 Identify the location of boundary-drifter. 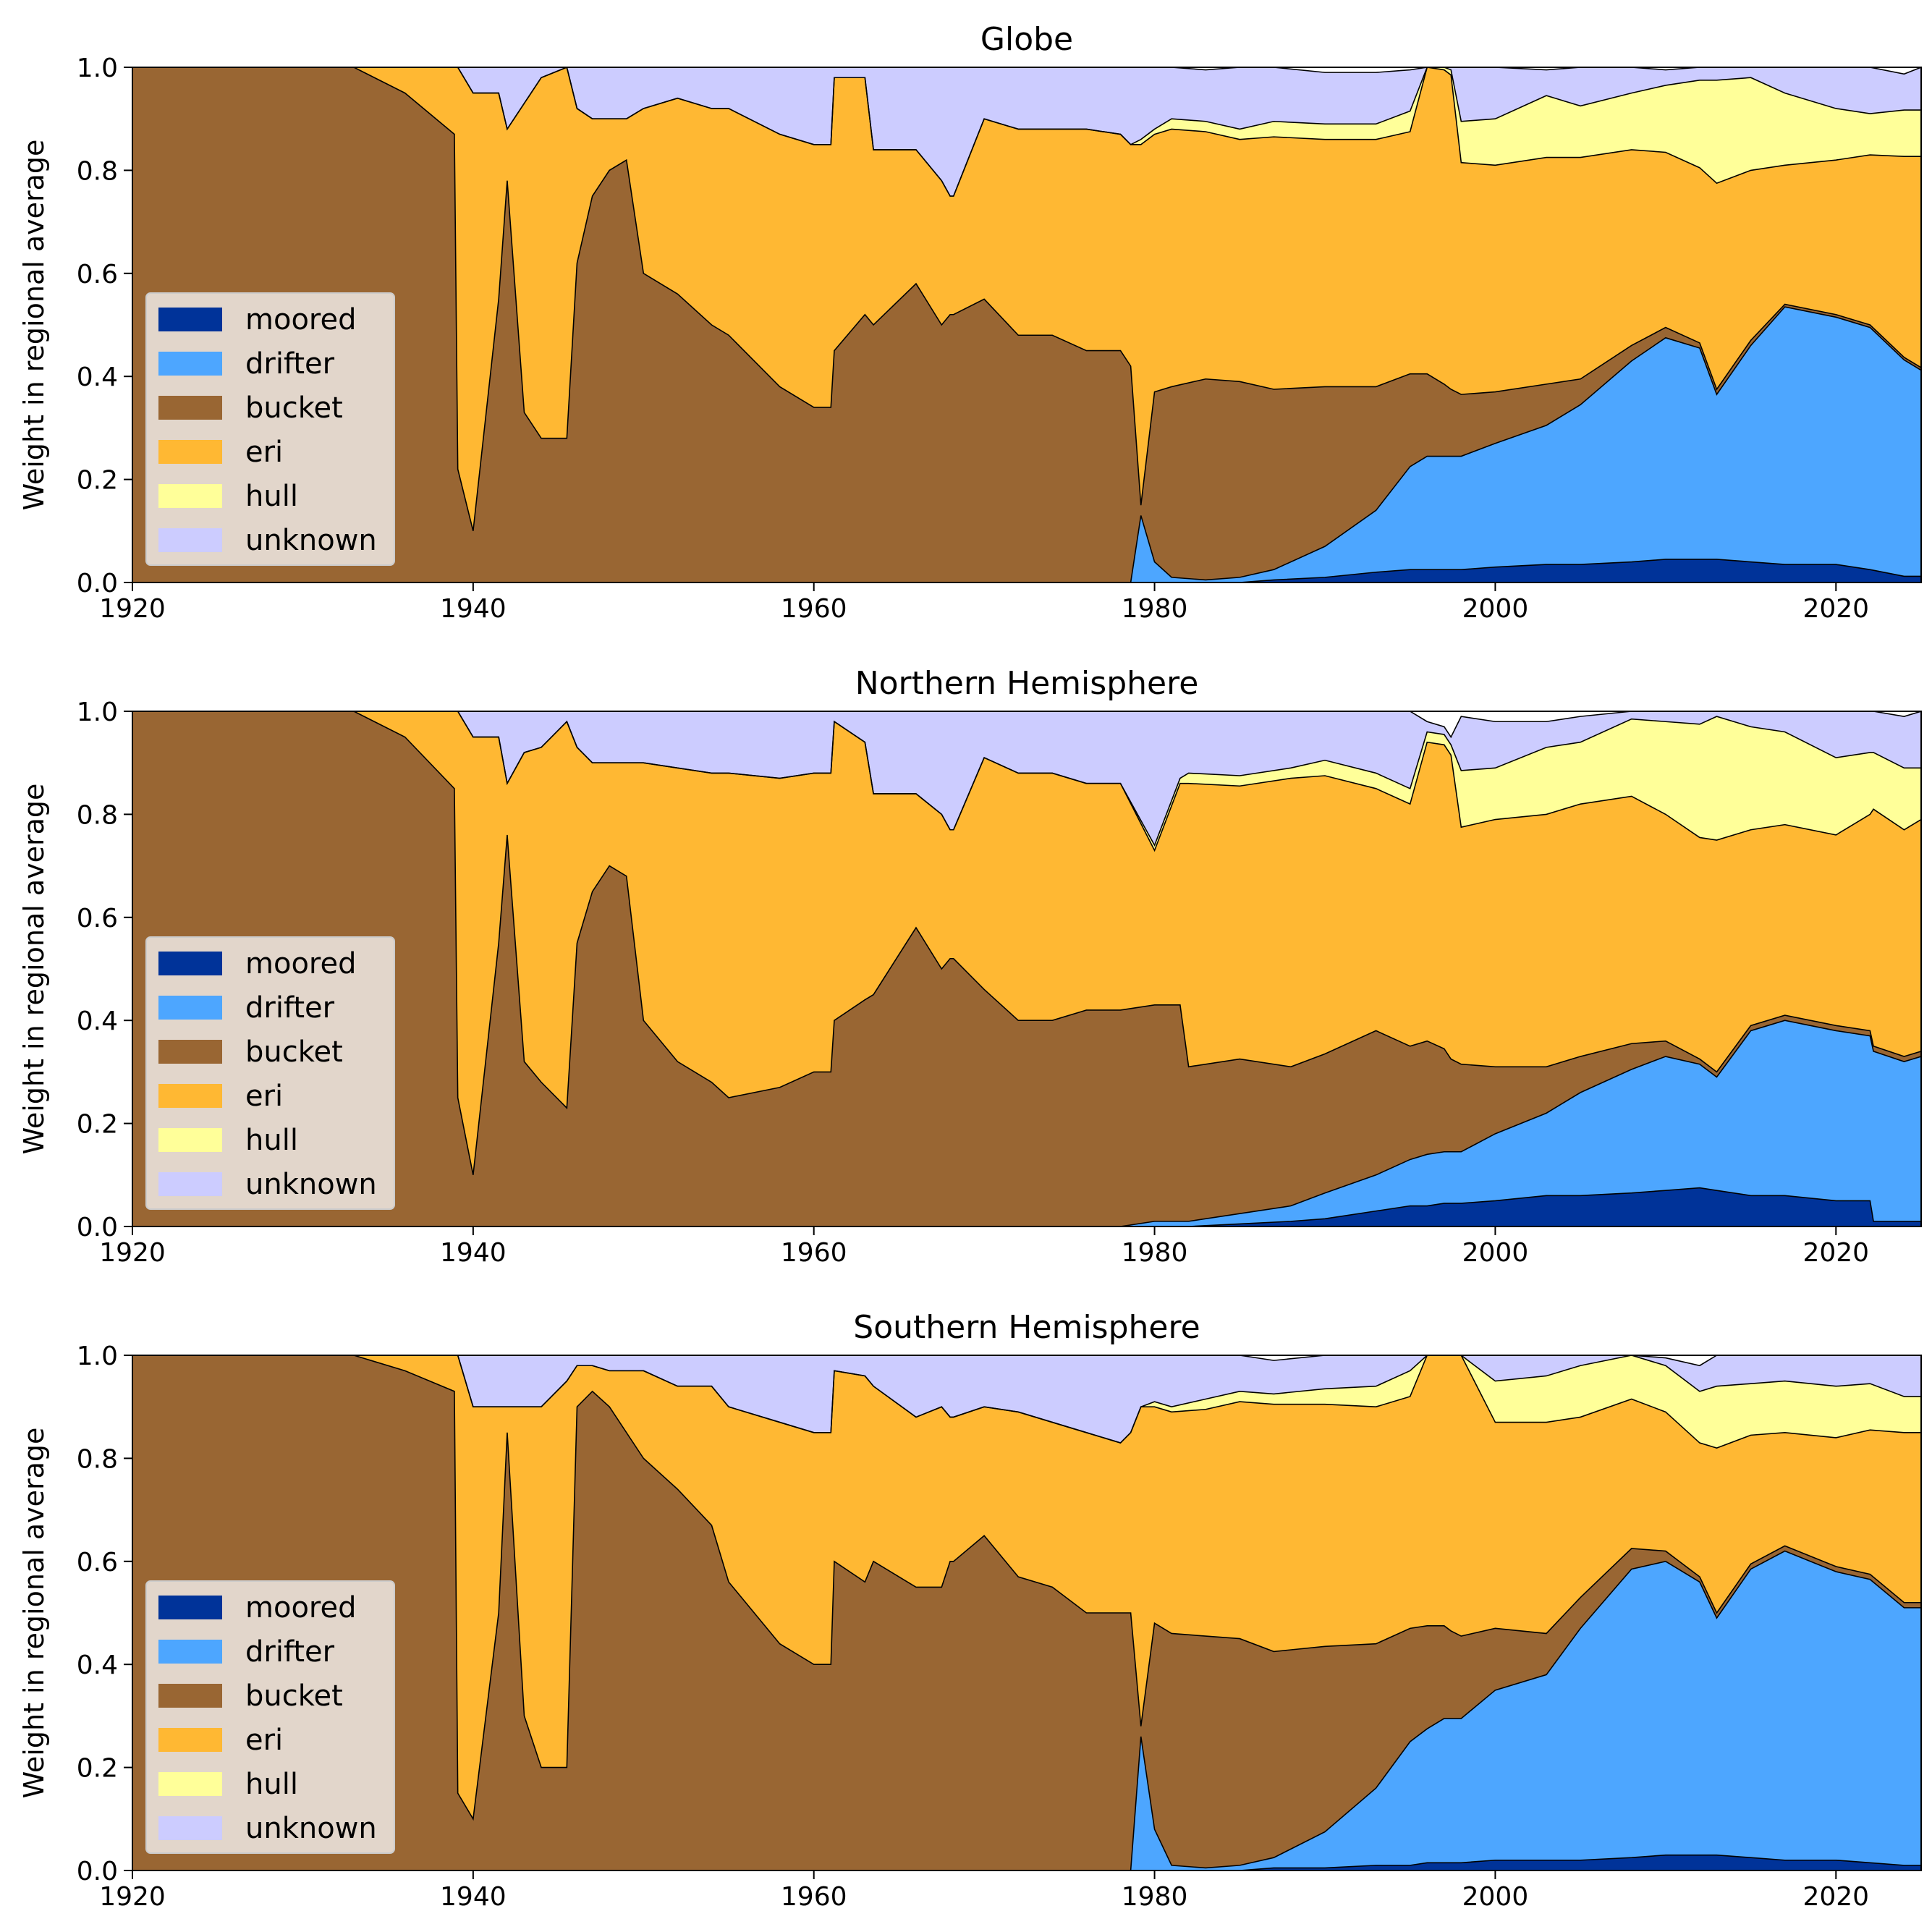
(1026, 444).